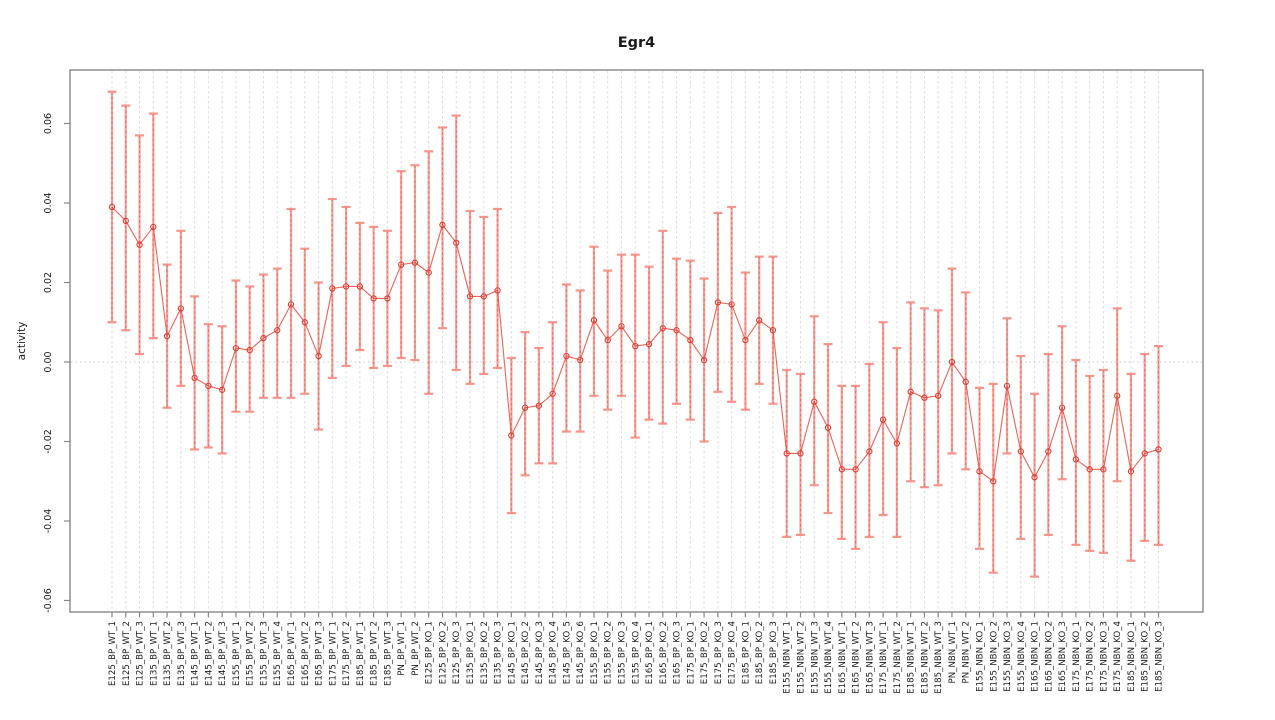 This screenshot has width=1275, height=720. I want to click on x-tick-label: E135_BP_KO_3, so click(499, 652).